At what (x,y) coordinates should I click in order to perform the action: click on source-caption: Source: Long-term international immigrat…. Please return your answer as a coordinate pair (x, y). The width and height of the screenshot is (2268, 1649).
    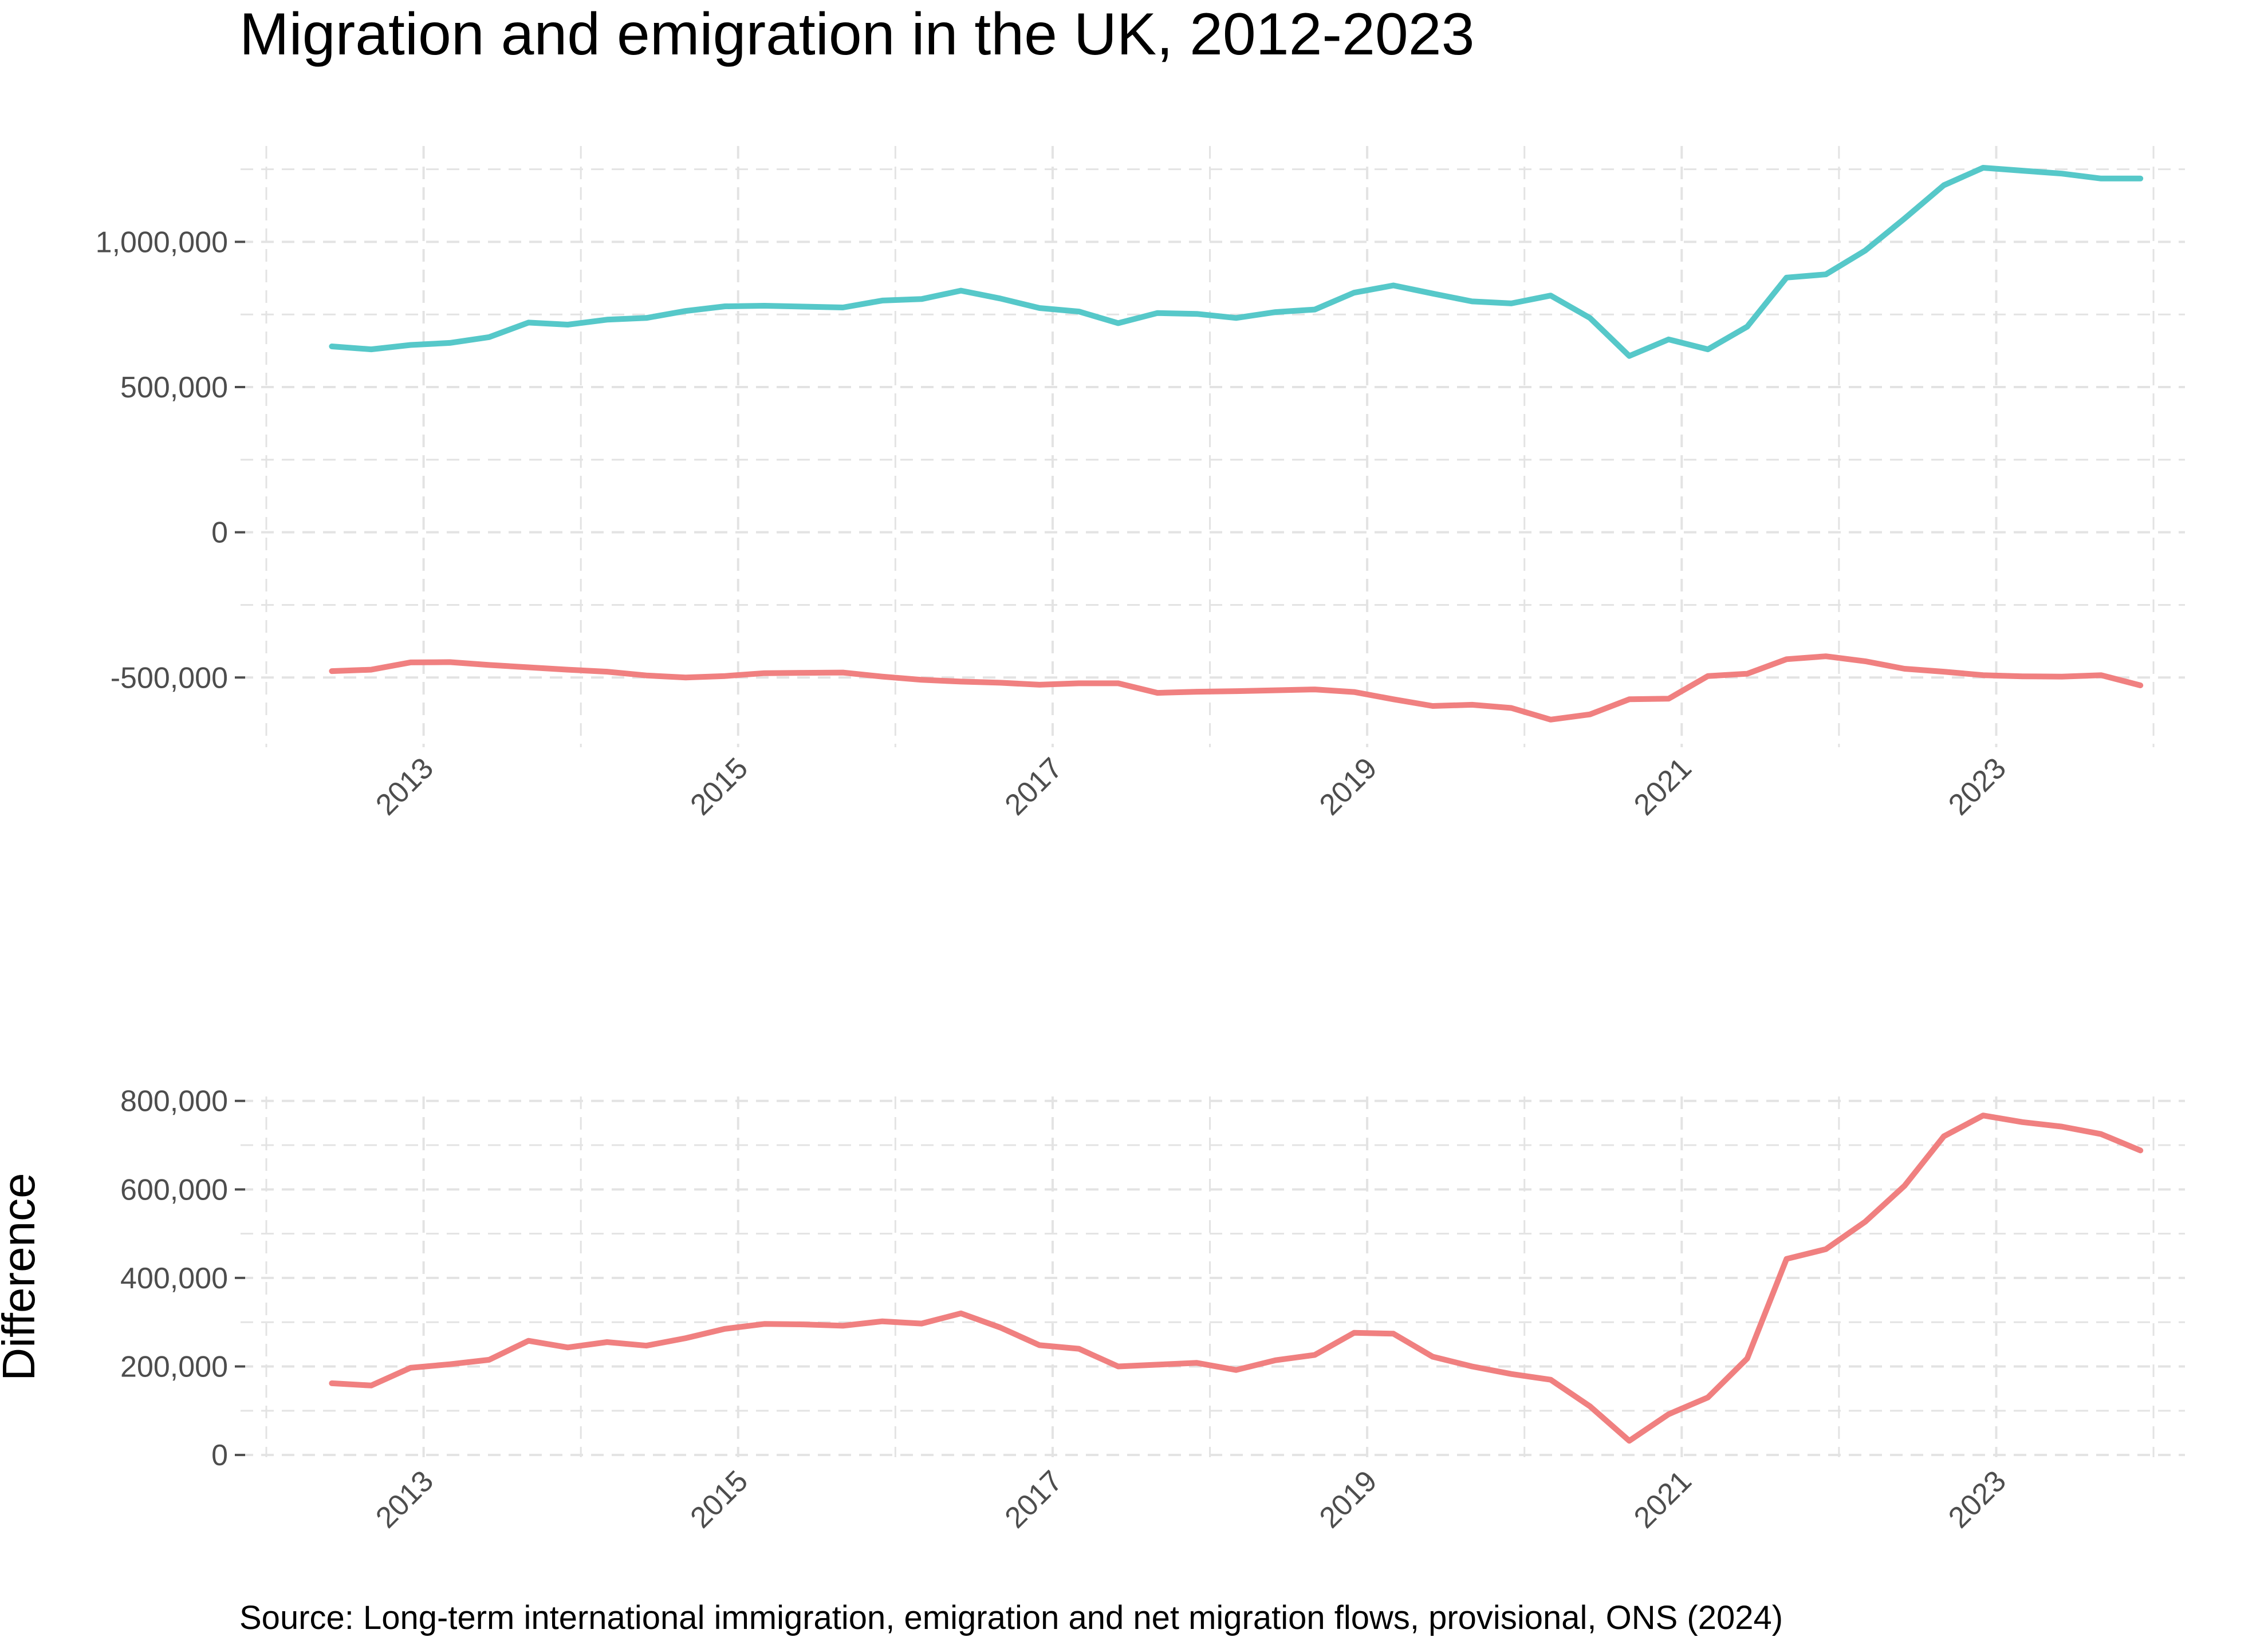
    Looking at the image, I should click on (1011, 1617).